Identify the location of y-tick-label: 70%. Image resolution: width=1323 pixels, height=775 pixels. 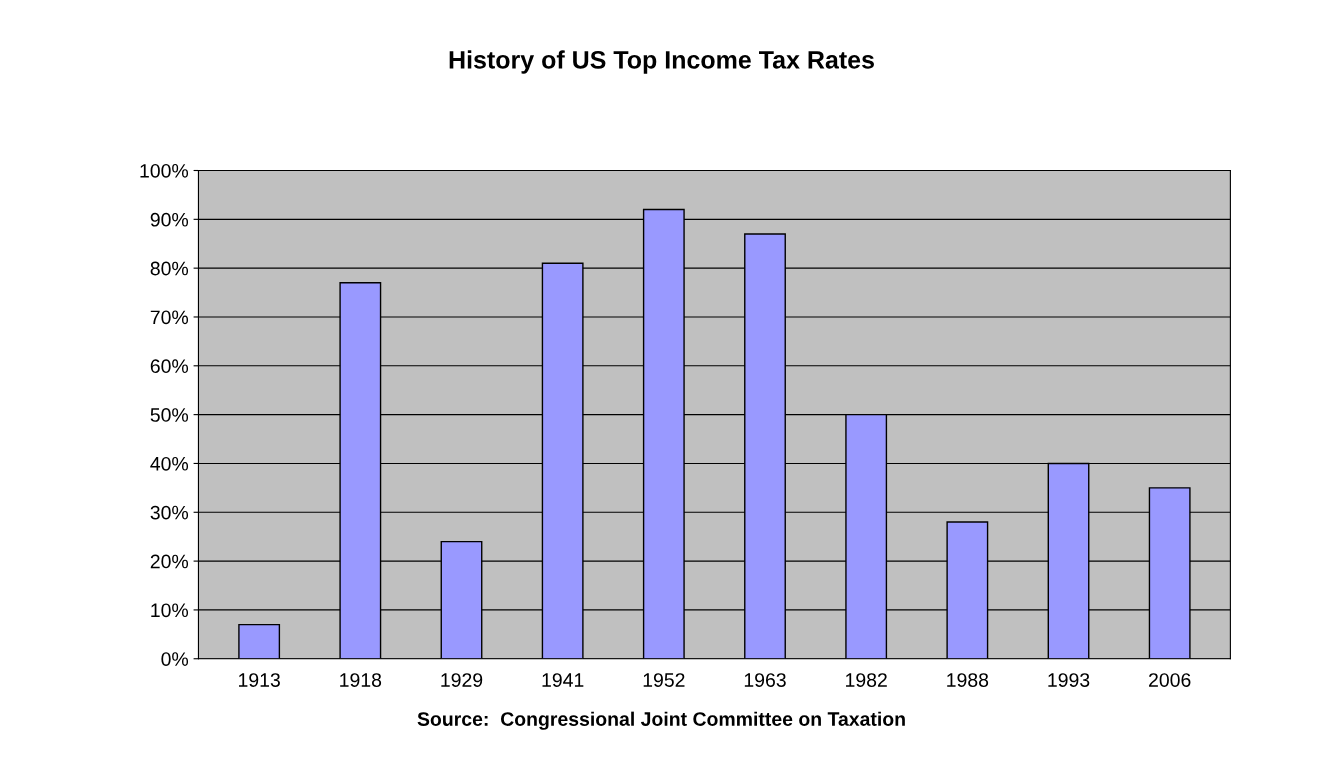
(169, 317).